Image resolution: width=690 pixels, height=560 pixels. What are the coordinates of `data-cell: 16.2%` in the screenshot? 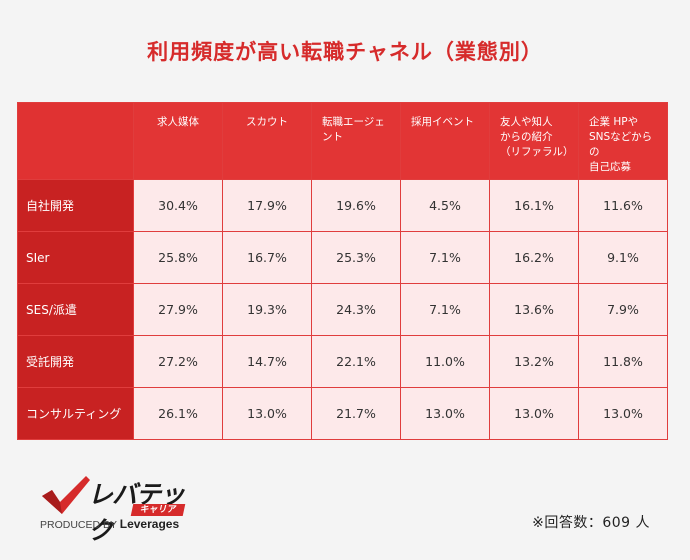 It's located at (534, 257).